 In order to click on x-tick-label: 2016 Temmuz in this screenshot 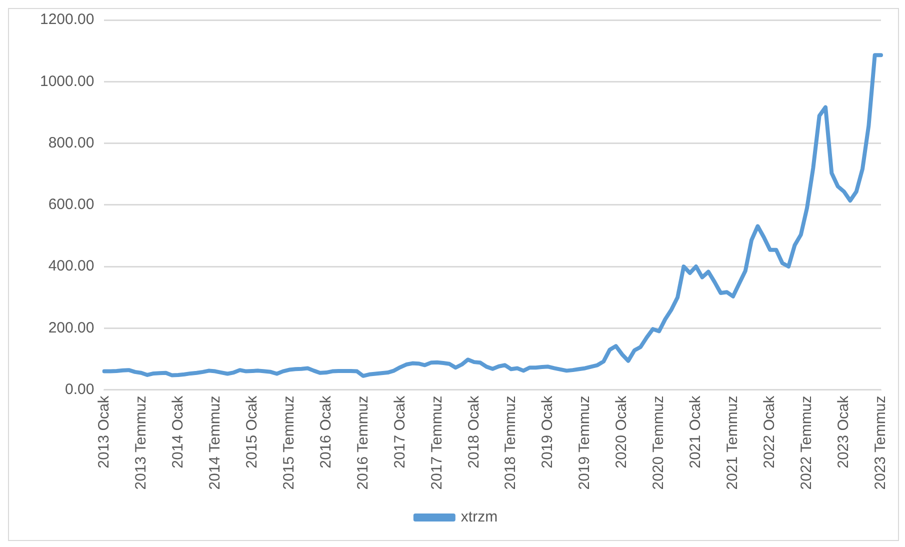, I will do `click(363, 443)`.